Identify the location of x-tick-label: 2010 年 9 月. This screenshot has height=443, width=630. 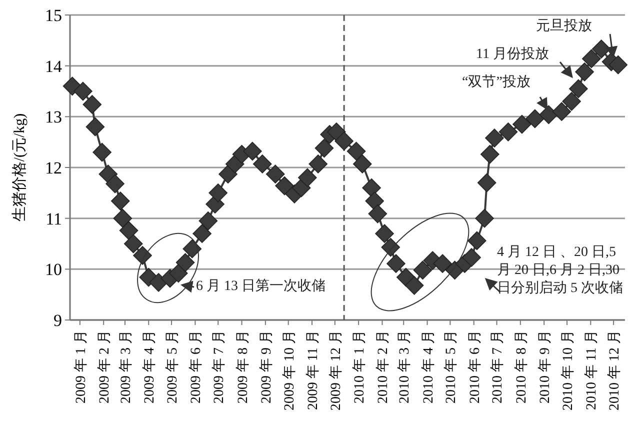
(545, 367).